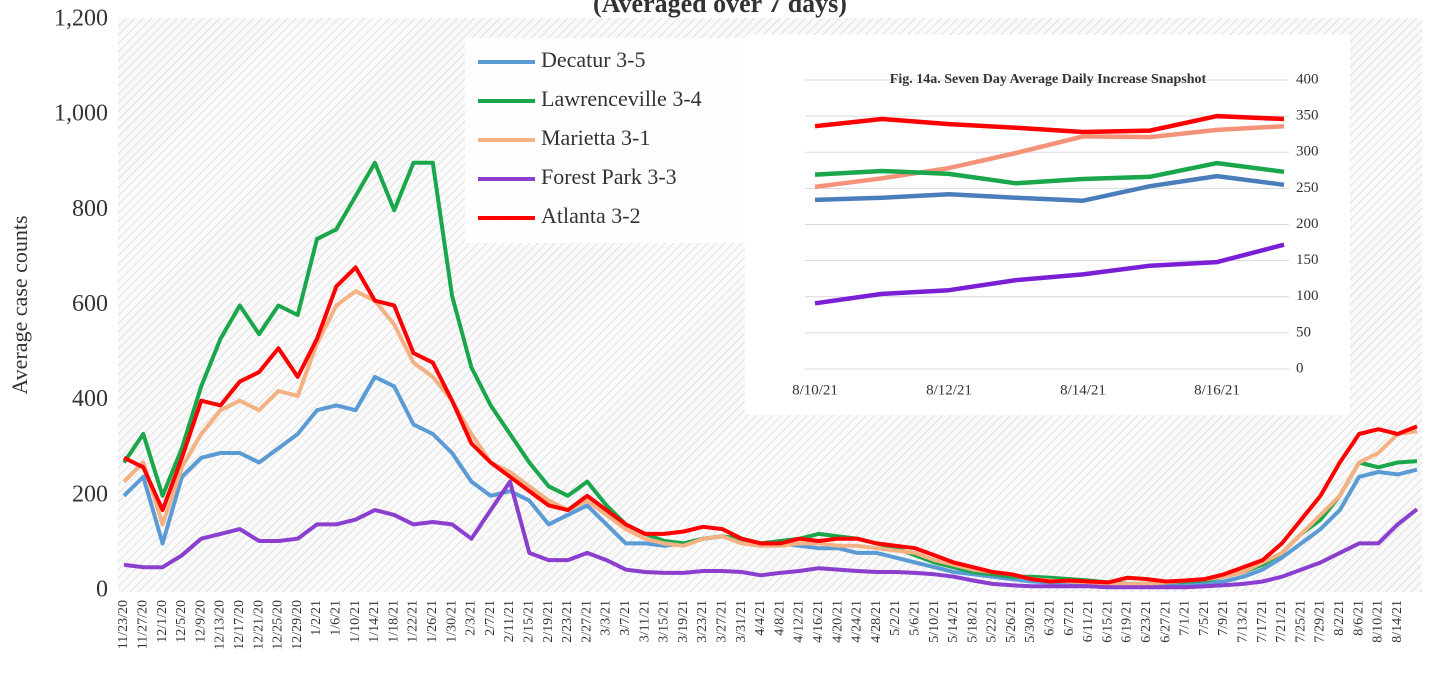 This screenshot has height=675, width=1432. I want to click on x-tick-label: 8/12/21, so click(949, 390).